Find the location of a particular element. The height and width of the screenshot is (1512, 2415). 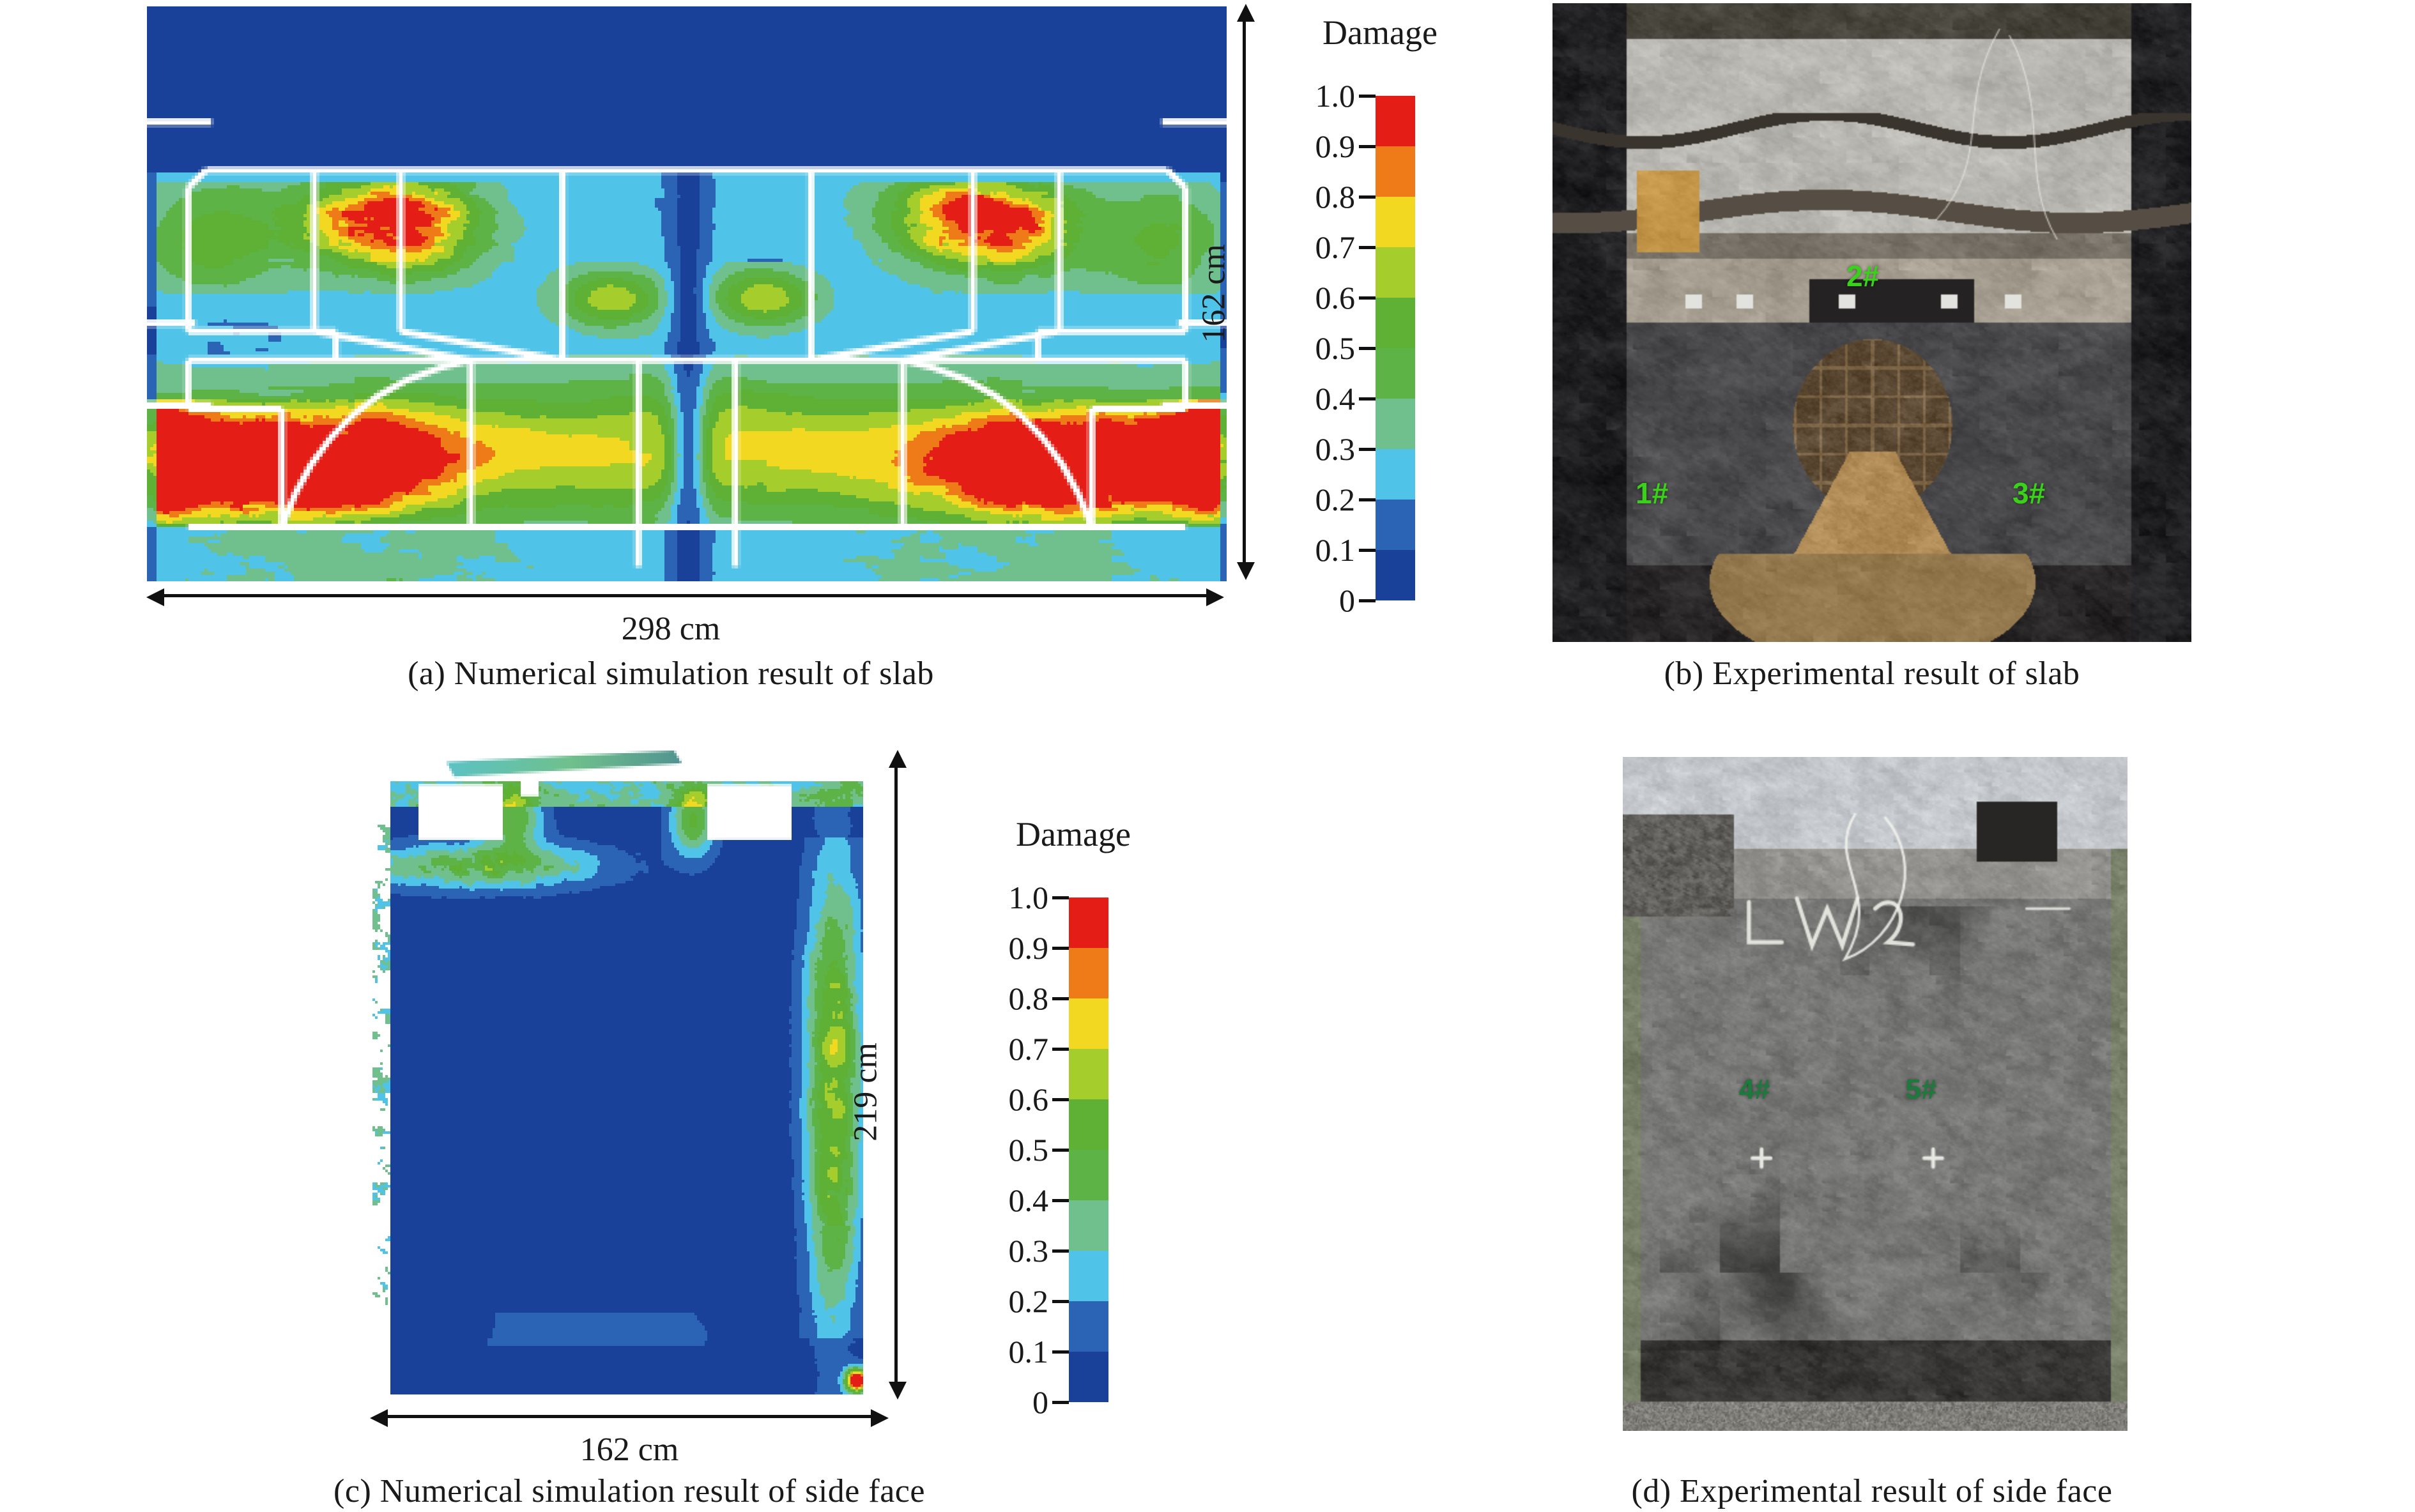

caption-panel-a: (a) Numerical simulation result of slab is located at coordinates (671, 673).